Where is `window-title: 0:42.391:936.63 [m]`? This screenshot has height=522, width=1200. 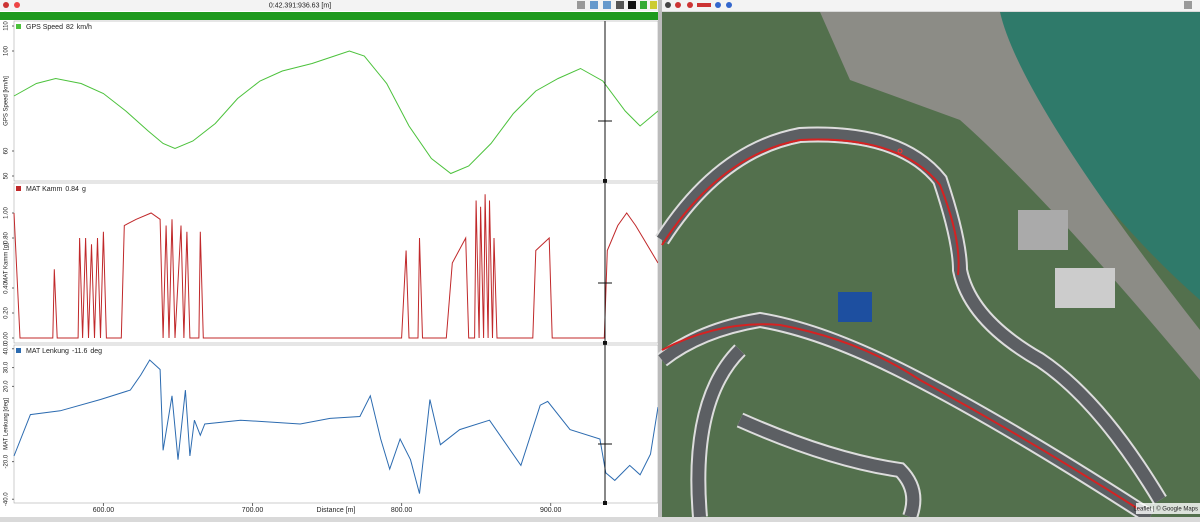
window-title: 0:42.391:936.63 [m] is located at coordinates (300, 5).